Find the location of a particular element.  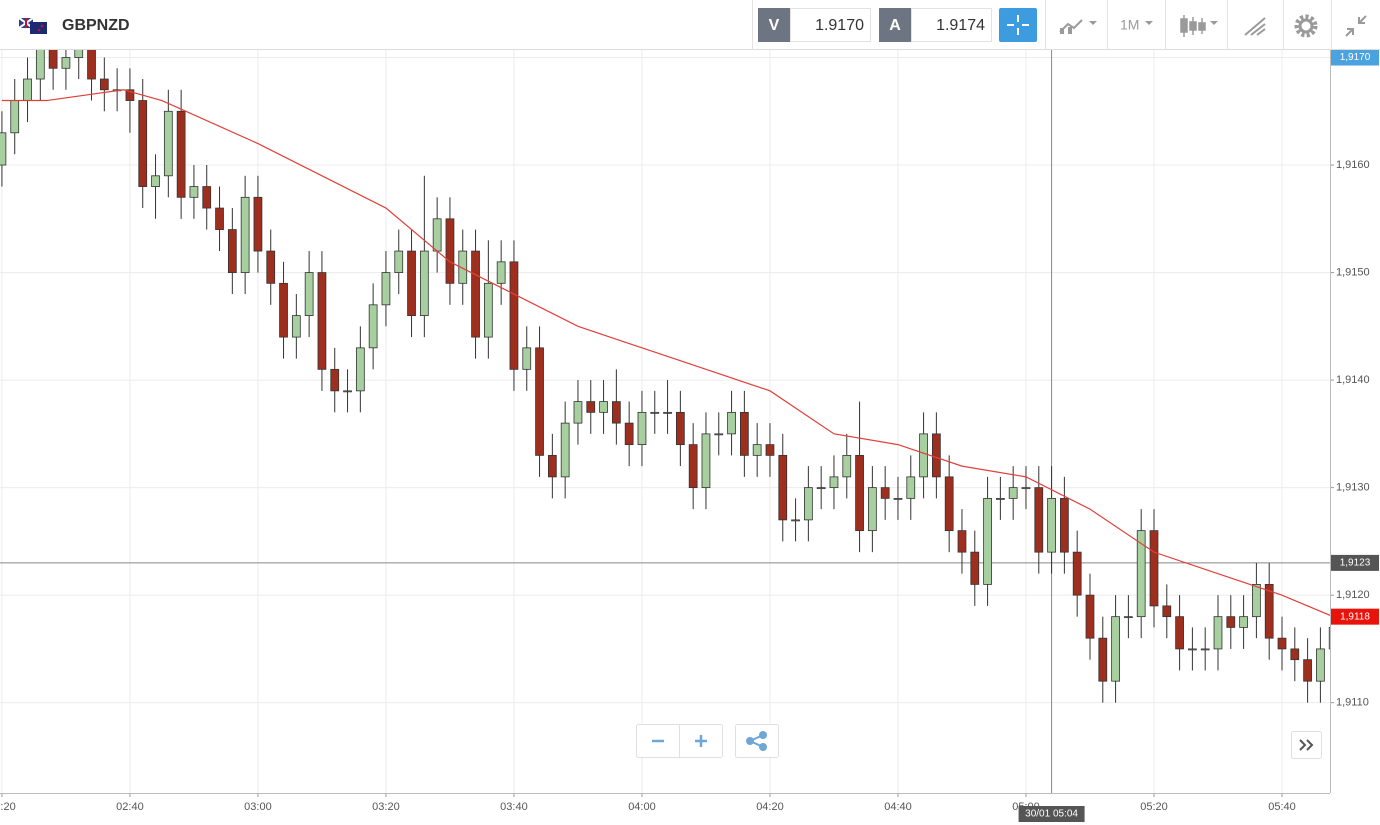

crosshair-button is located at coordinates (1018, 25).